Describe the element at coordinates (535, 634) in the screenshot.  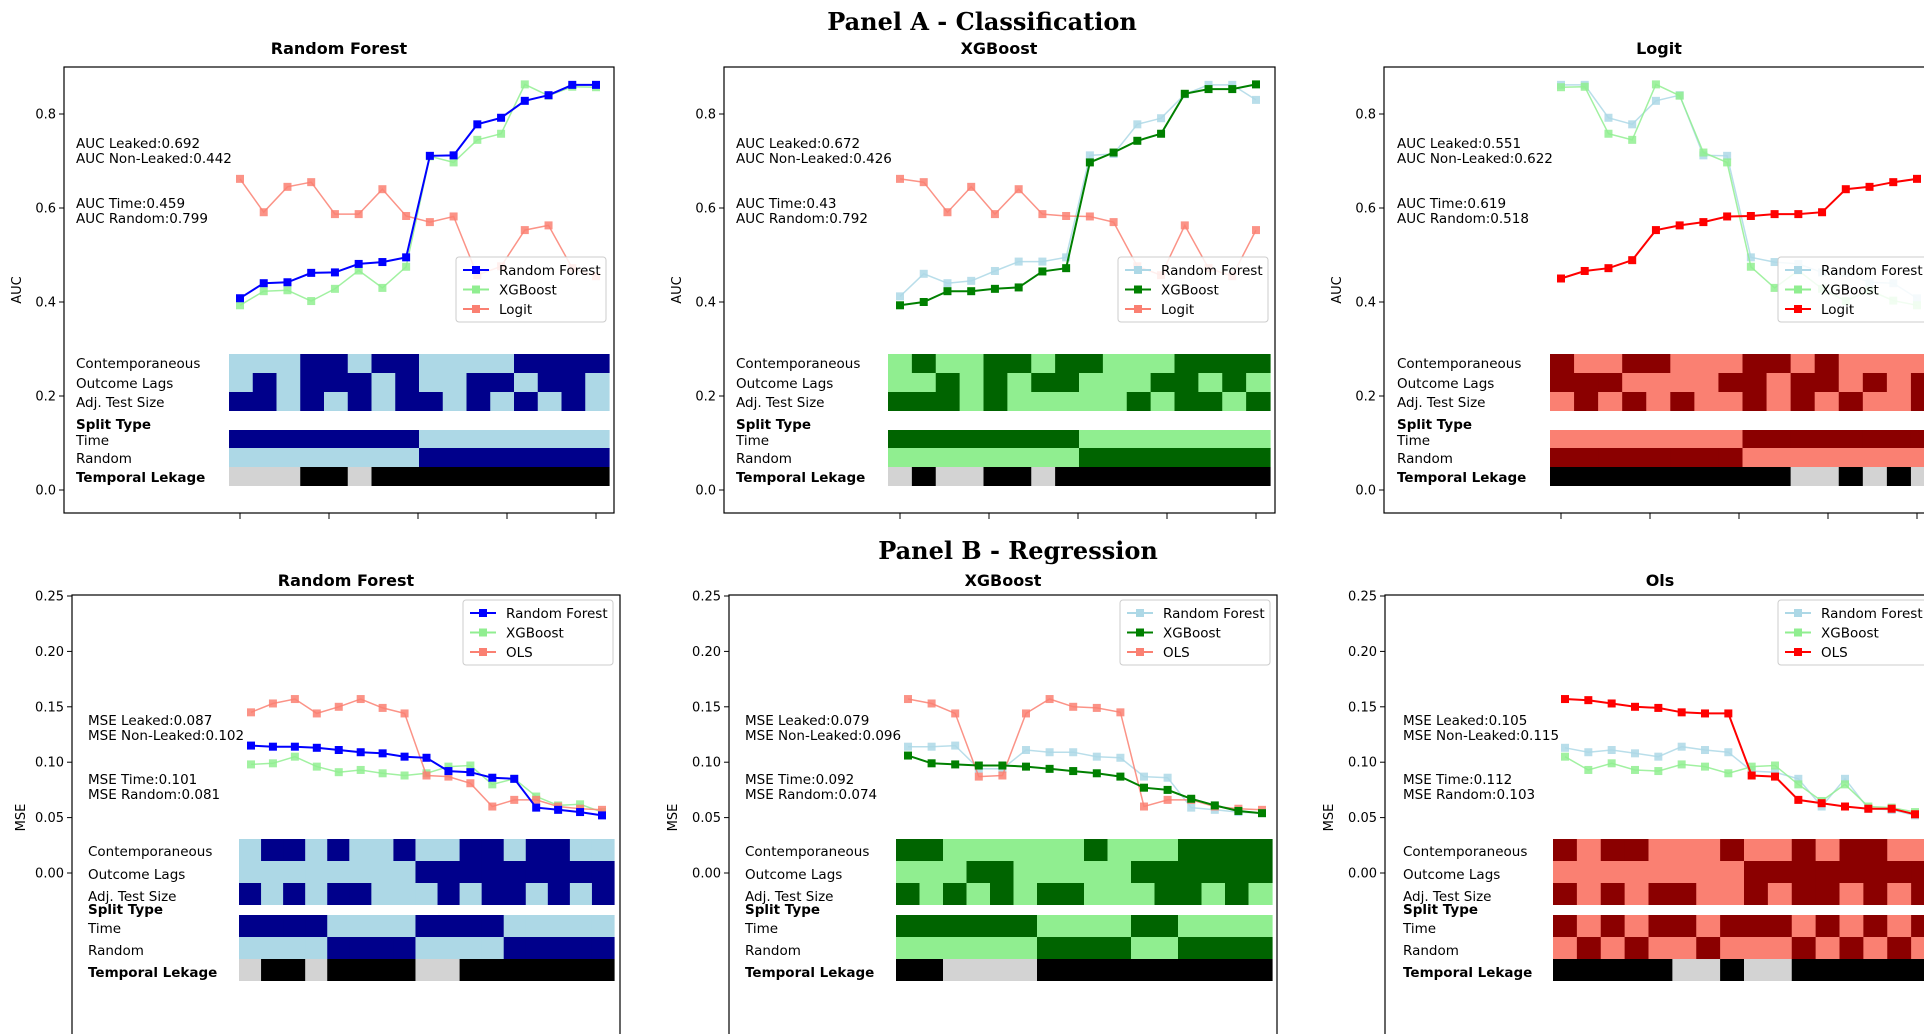
I see `legend-label: XGBoost` at that location.